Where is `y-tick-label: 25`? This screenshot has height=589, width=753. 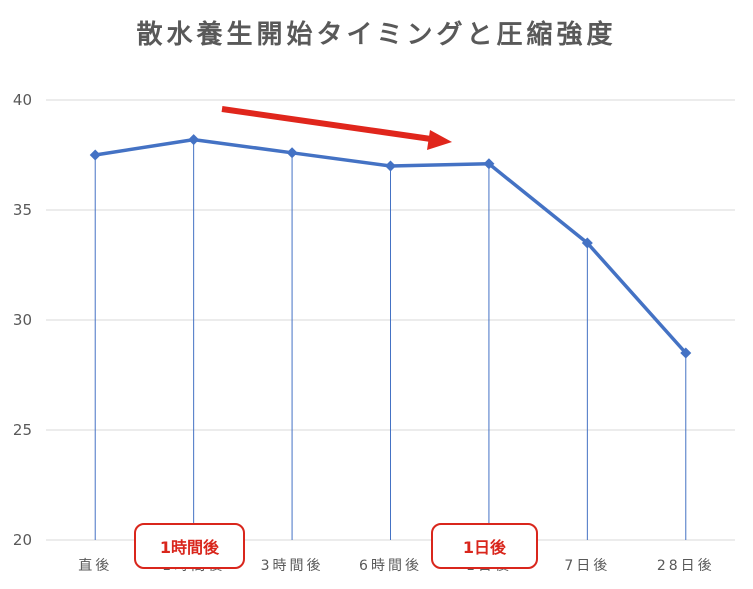 y-tick-label: 25 is located at coordinates (22, 430).